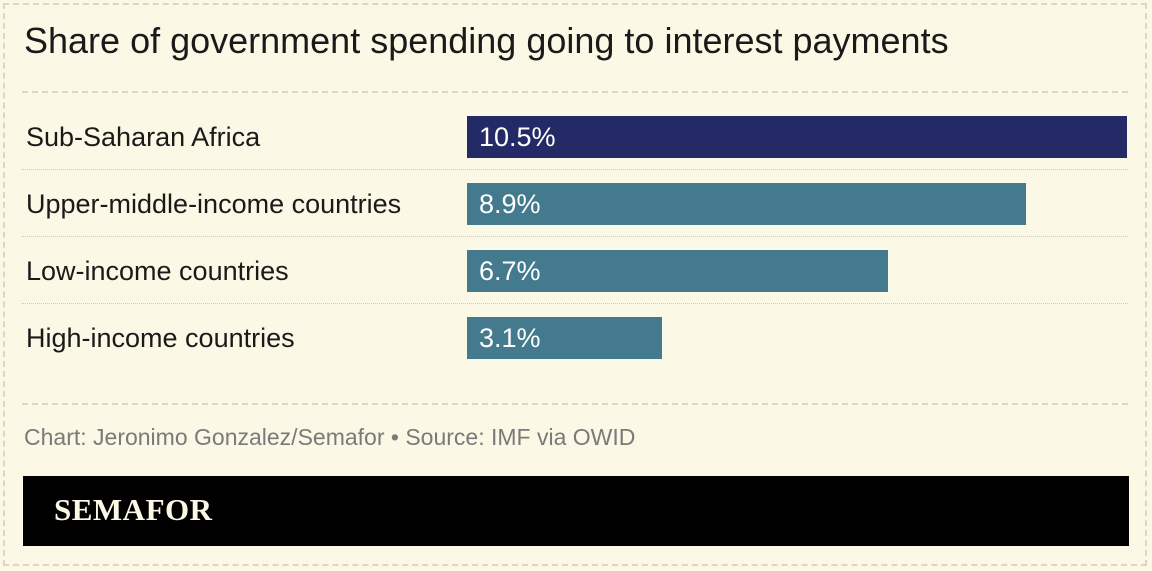 The width and height of the screenshot is (1152, 571). What do you see at coordinates (517, 137) in the screenshot?
I see `bar-value-label: 10.5%` at bounding box center [517, 137].